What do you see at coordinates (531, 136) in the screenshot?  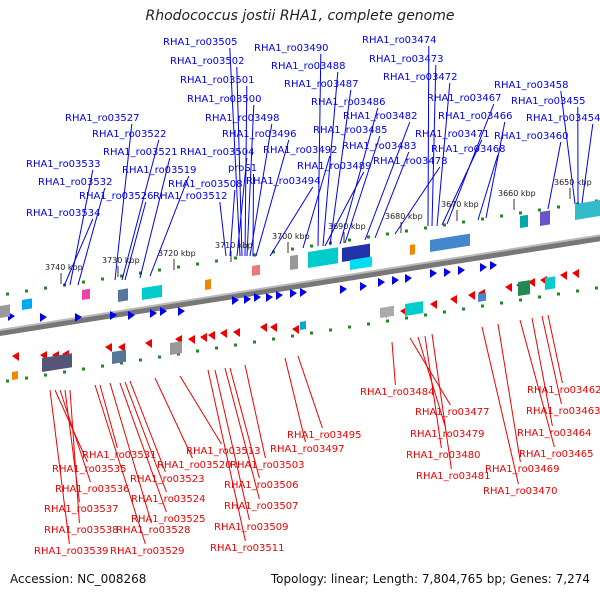 I see `gene-label-text: RHA1_ro03460` at bounding box center [531, 136].